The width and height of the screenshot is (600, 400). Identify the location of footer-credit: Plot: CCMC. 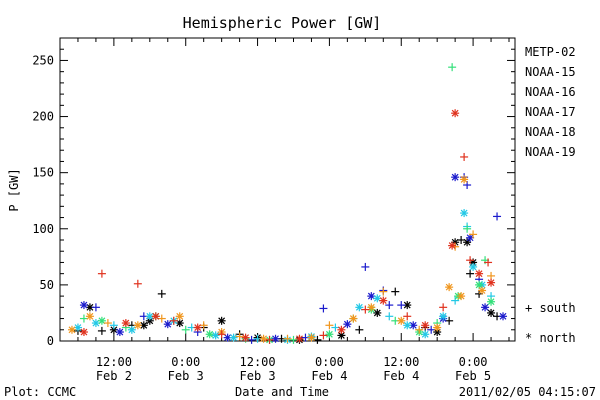
(40, 392).